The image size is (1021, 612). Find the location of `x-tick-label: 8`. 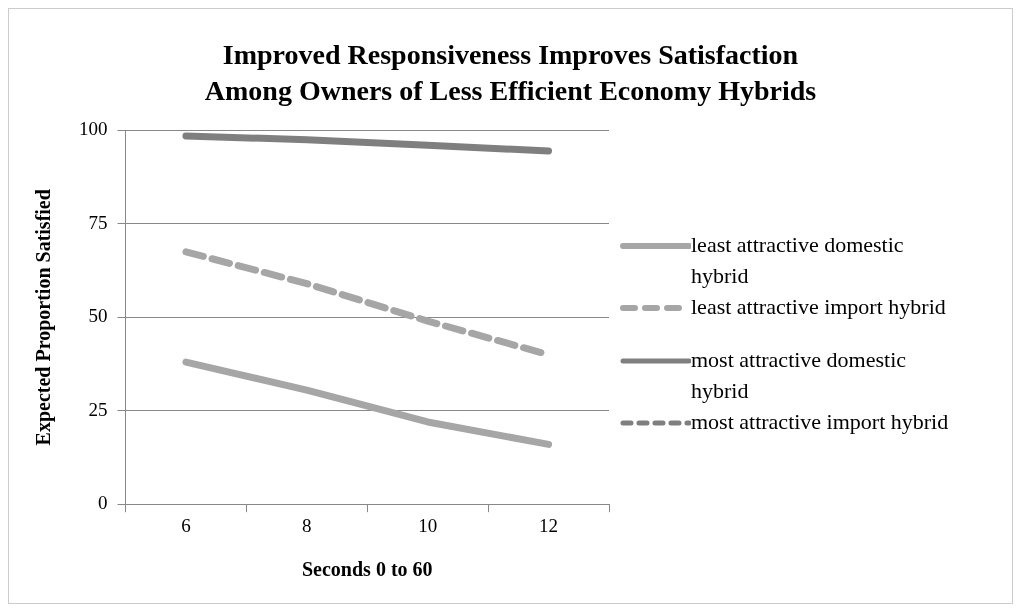

x-tick-label: 8 is located at coordinates (307, 525).